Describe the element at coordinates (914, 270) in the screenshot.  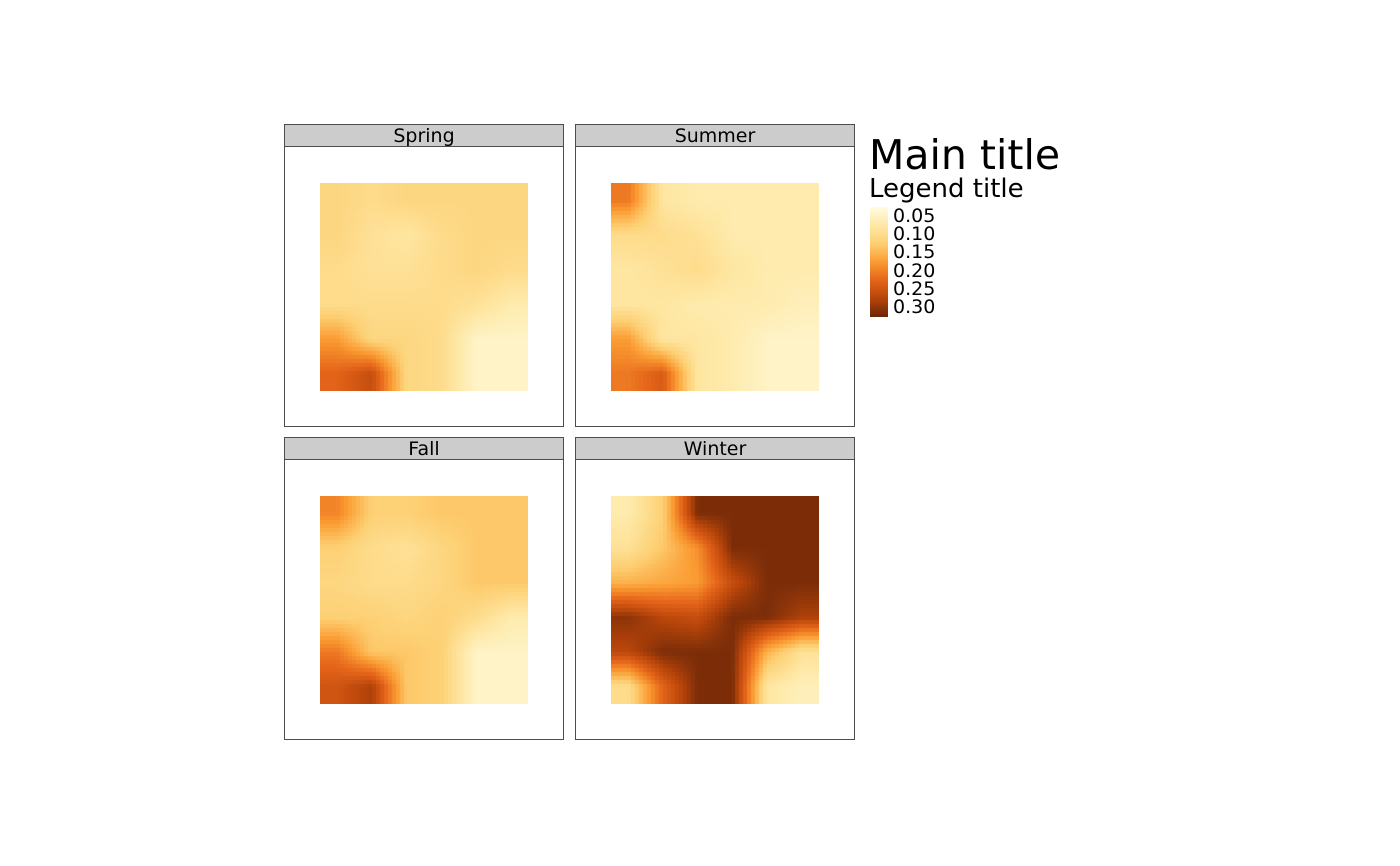
I see `legend-tick-label: 0.20` at that location.